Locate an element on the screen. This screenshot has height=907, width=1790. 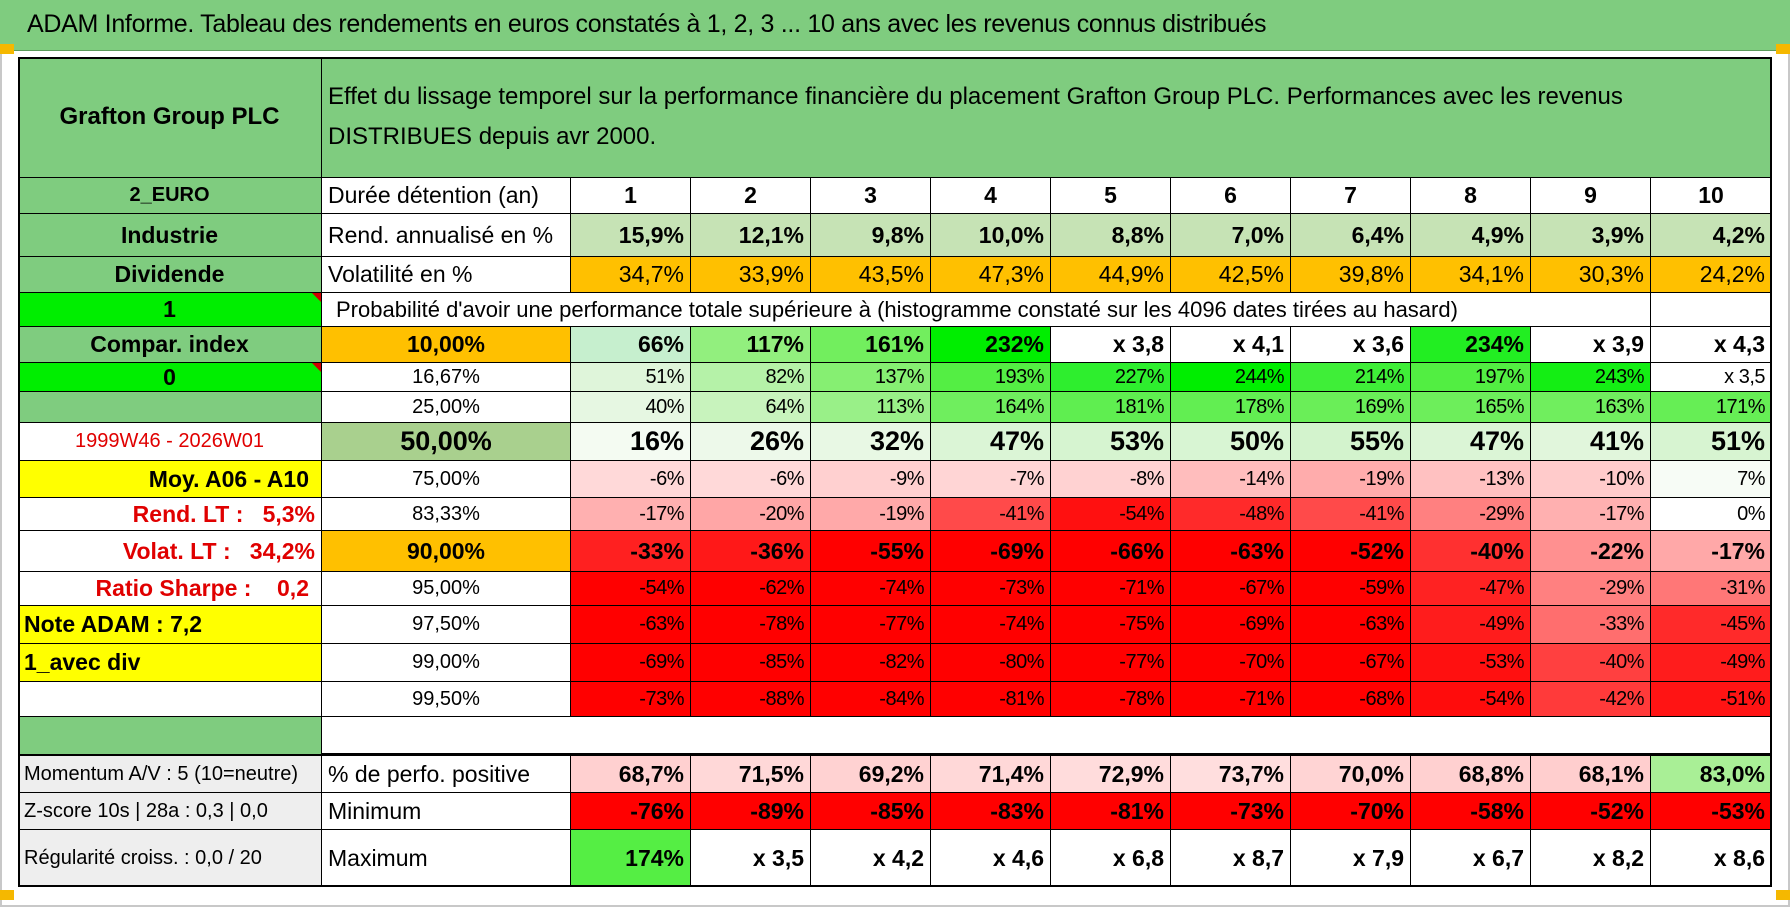
probability-threshold: 99,50% is located at coordinates (446, 699).